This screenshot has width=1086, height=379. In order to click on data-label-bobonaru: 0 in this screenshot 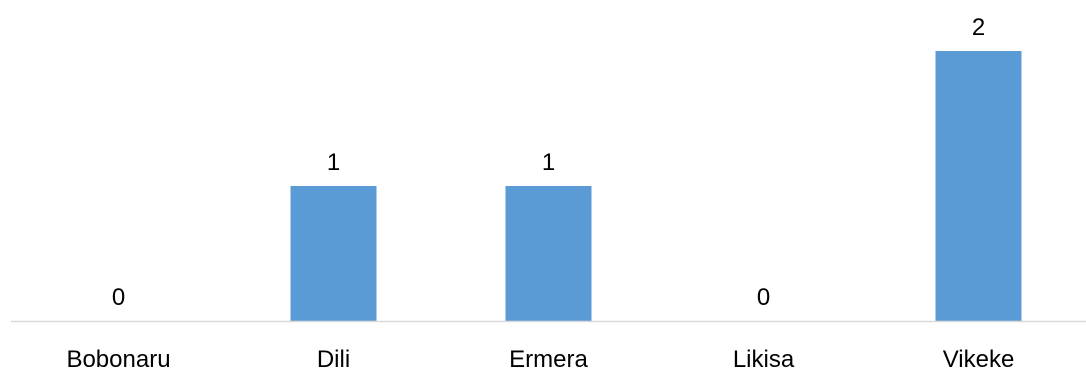, I will do `click(118, 297)`.